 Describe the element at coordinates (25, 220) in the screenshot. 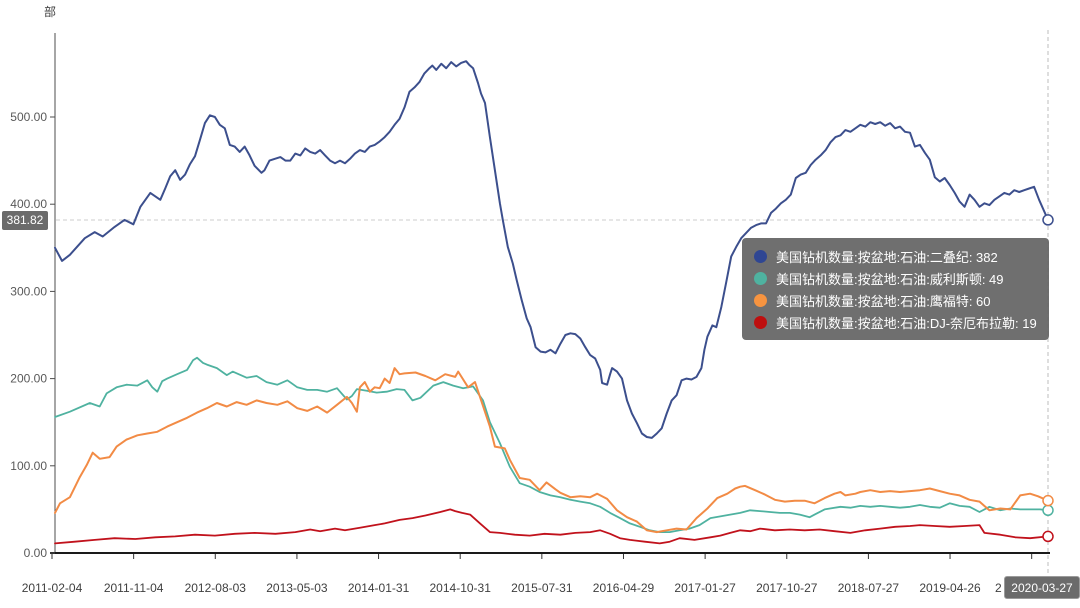

I see `y-axis-marker-badge: 381.82` at that location.